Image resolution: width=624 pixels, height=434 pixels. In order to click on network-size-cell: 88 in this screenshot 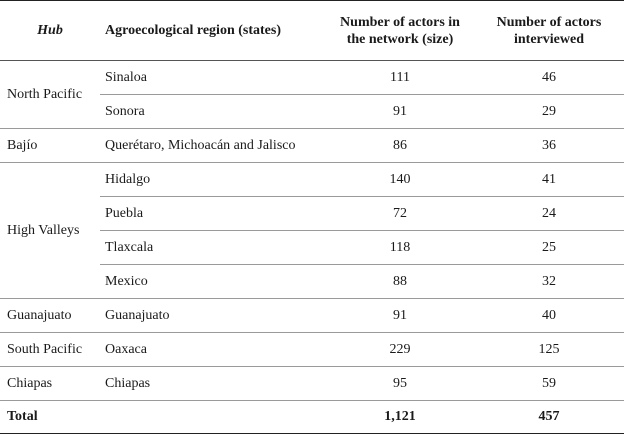, I will do `click(400, 281)`.